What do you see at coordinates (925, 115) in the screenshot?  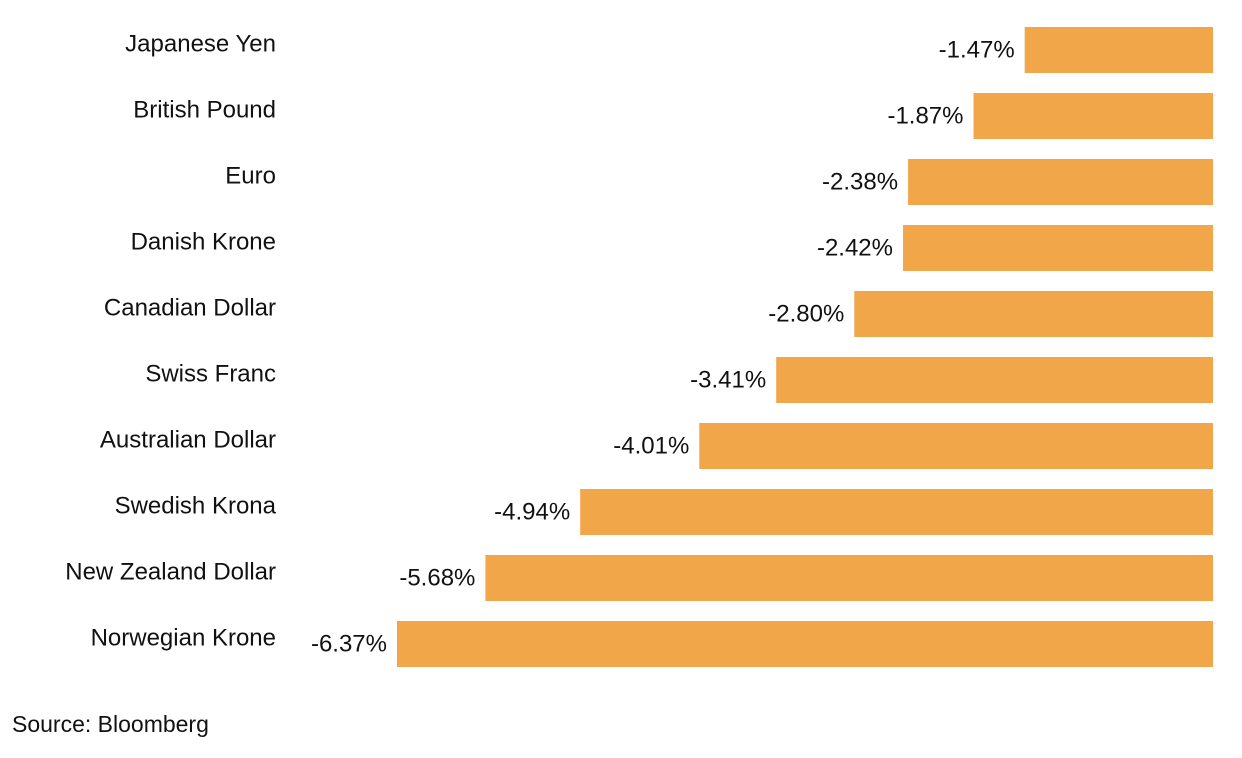 I see `value-label: -1.87%` at bounding box center [925, 115].